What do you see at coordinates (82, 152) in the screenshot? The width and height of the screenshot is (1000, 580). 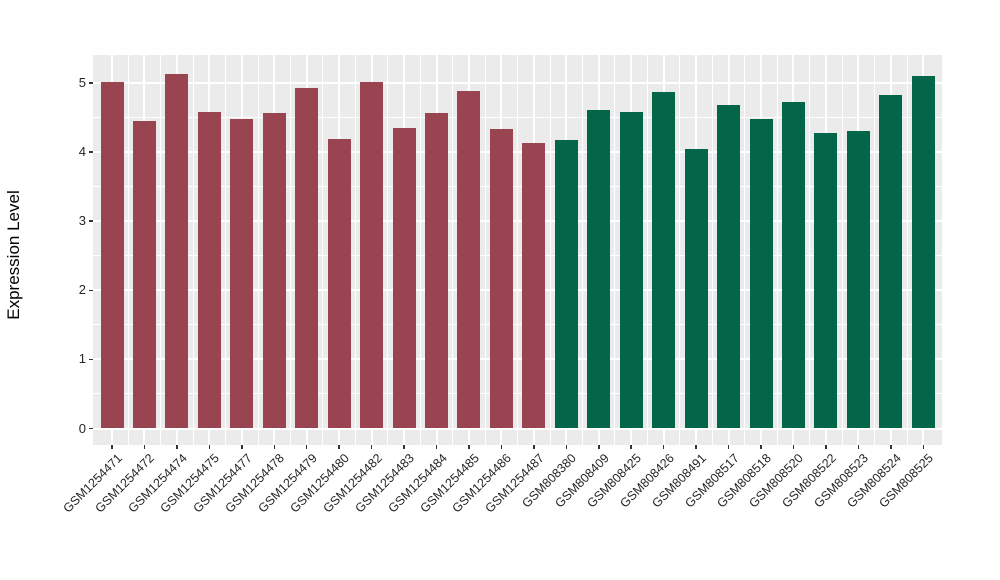 I see `y-tick-label: 4` at bounding box center [82, 152].